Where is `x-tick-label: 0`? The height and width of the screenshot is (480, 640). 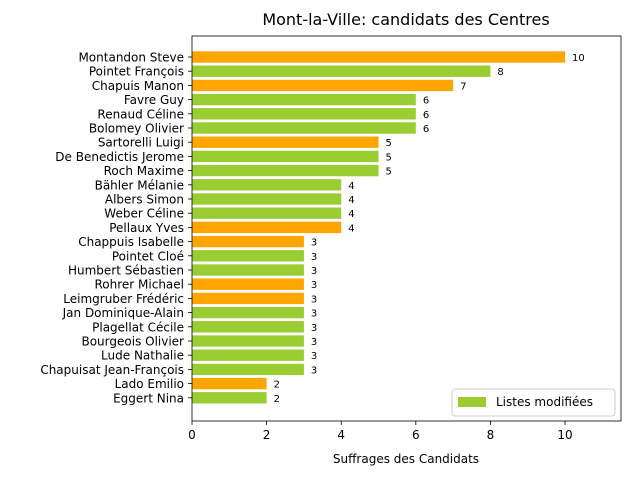
x-tick-label: 0 is located at coordinates (192, 435).